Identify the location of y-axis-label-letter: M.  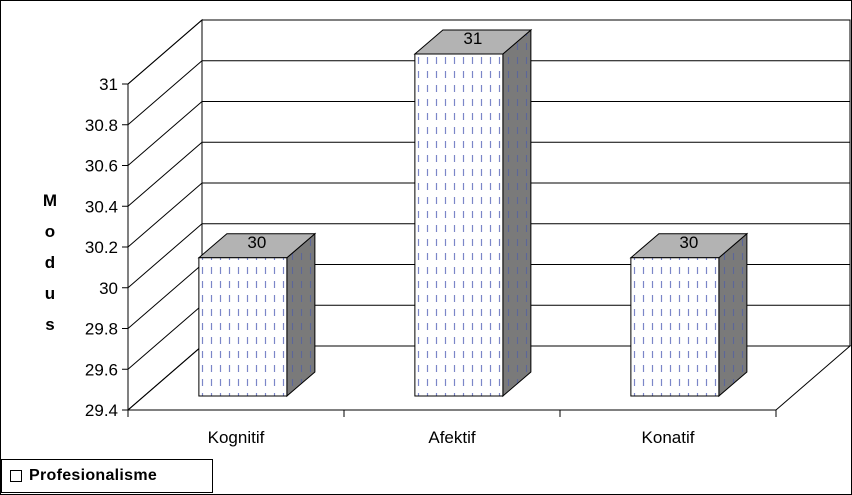
(50, 200).